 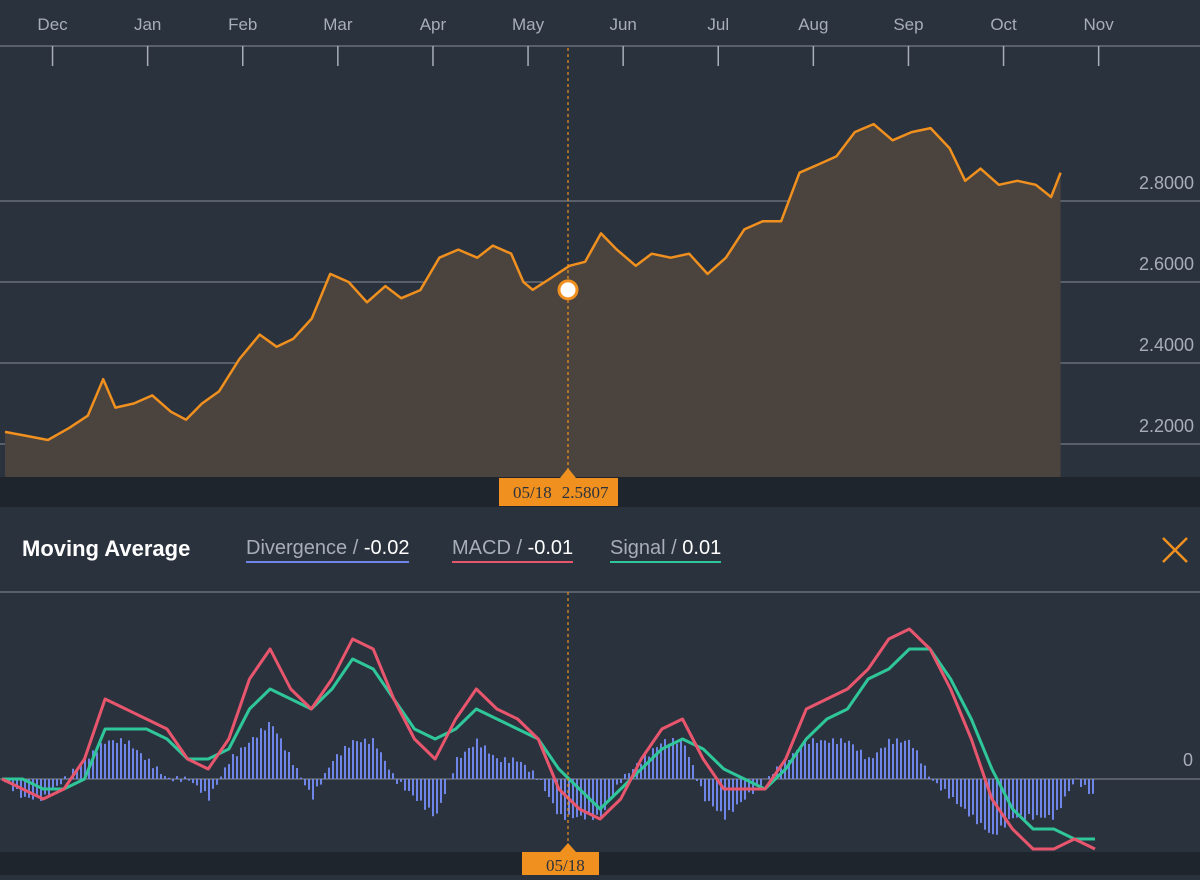 I want to click on month-label: Jun, so click(x=622, y=24).